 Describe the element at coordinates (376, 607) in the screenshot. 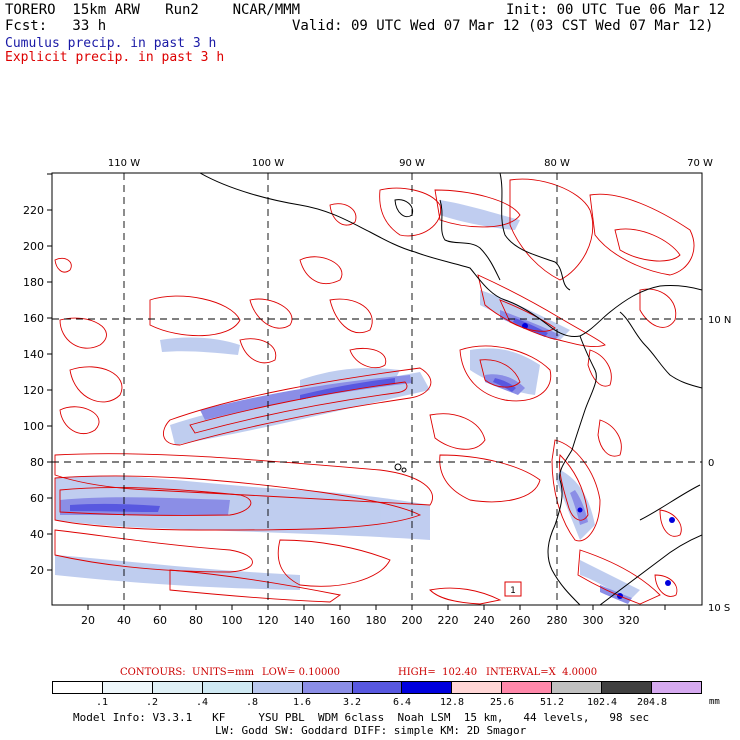

I see `x-tick-marks` at that location.